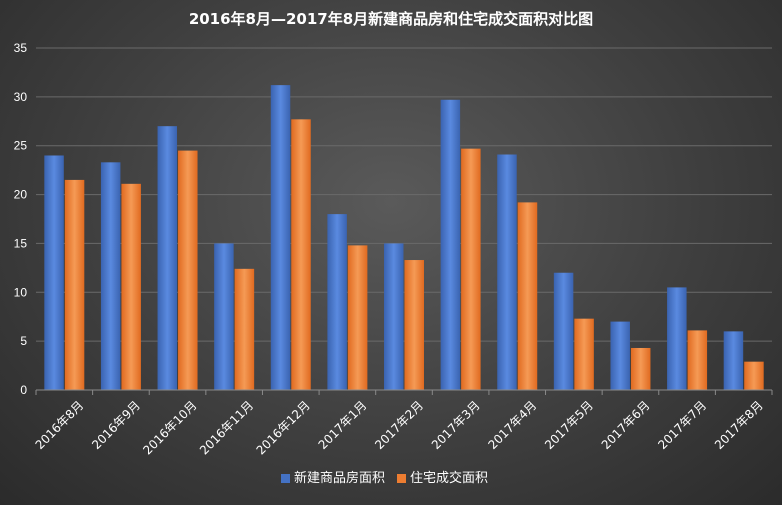 The image size is (782, 505). I want to click on x-tick-label: 2017年6月, so click(626, 425).